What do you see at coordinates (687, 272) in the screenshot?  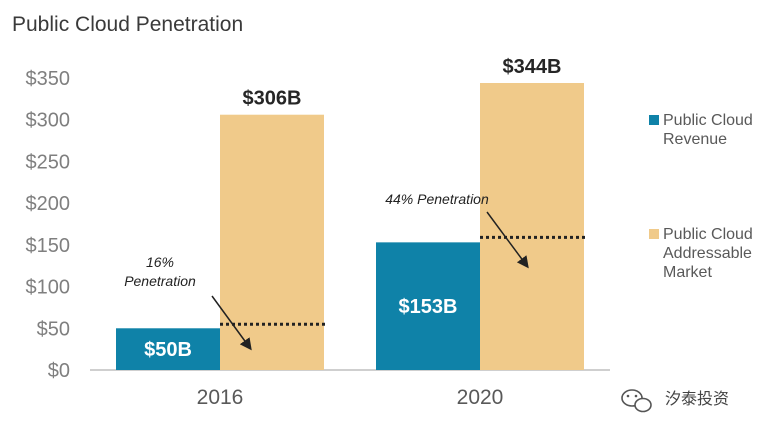 I see `legend-label: Market` at bounding box center [687, 272].